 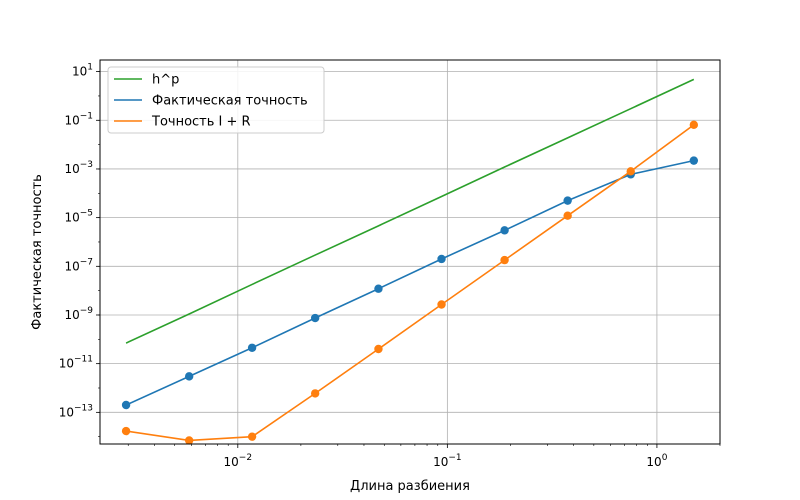 What do you see at coordinates (410, 486) in the screenshot?
I see `x-axis-label: Длина разбиения` at bounding box center [410, 486].